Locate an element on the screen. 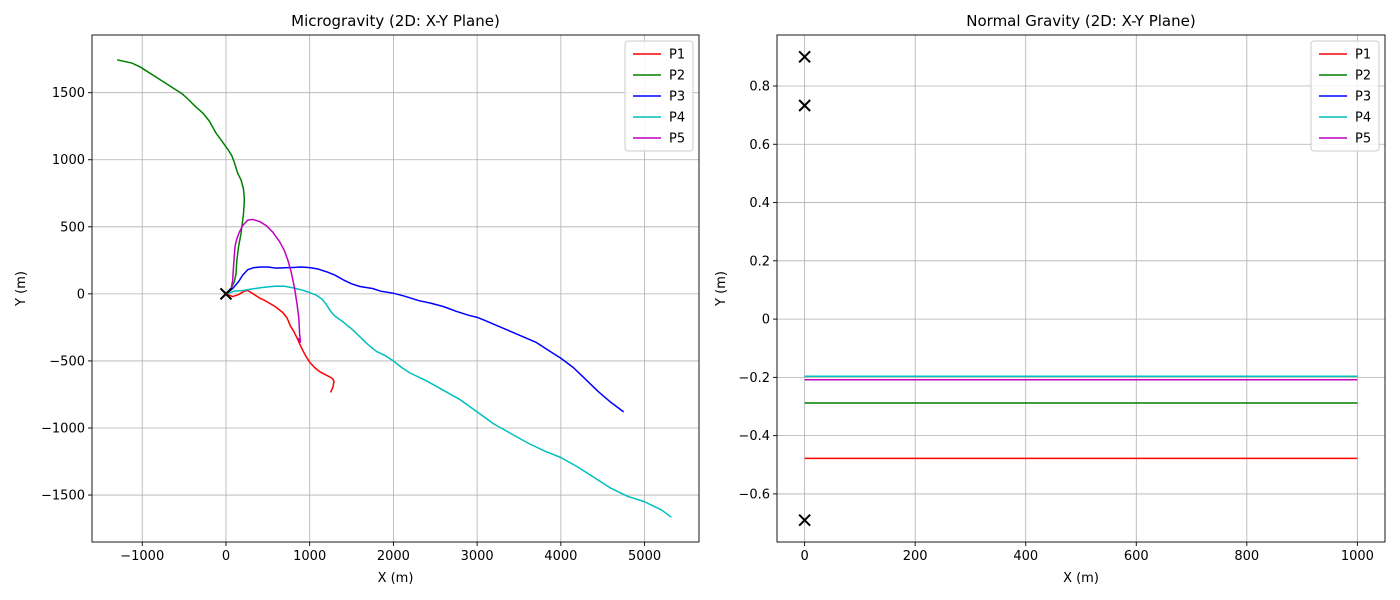  y-tick-label: 0.2 is located at coordinates (759, 261).